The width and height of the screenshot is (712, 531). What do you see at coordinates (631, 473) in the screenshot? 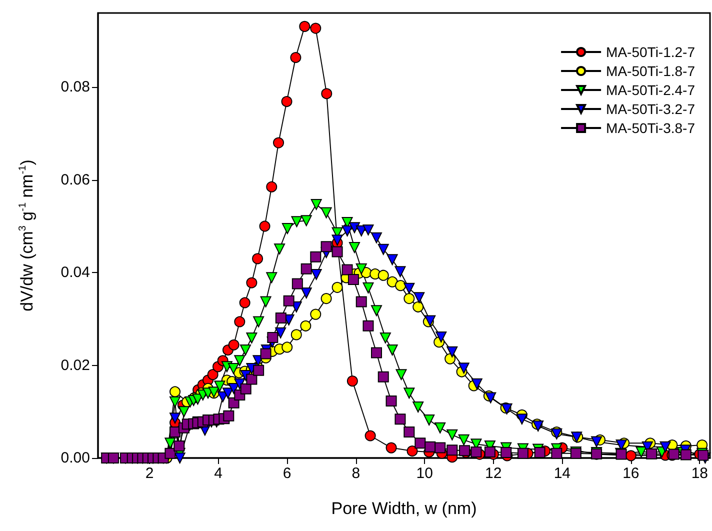
I see `x-tick-label: 16` at bounding box center [631, 473].